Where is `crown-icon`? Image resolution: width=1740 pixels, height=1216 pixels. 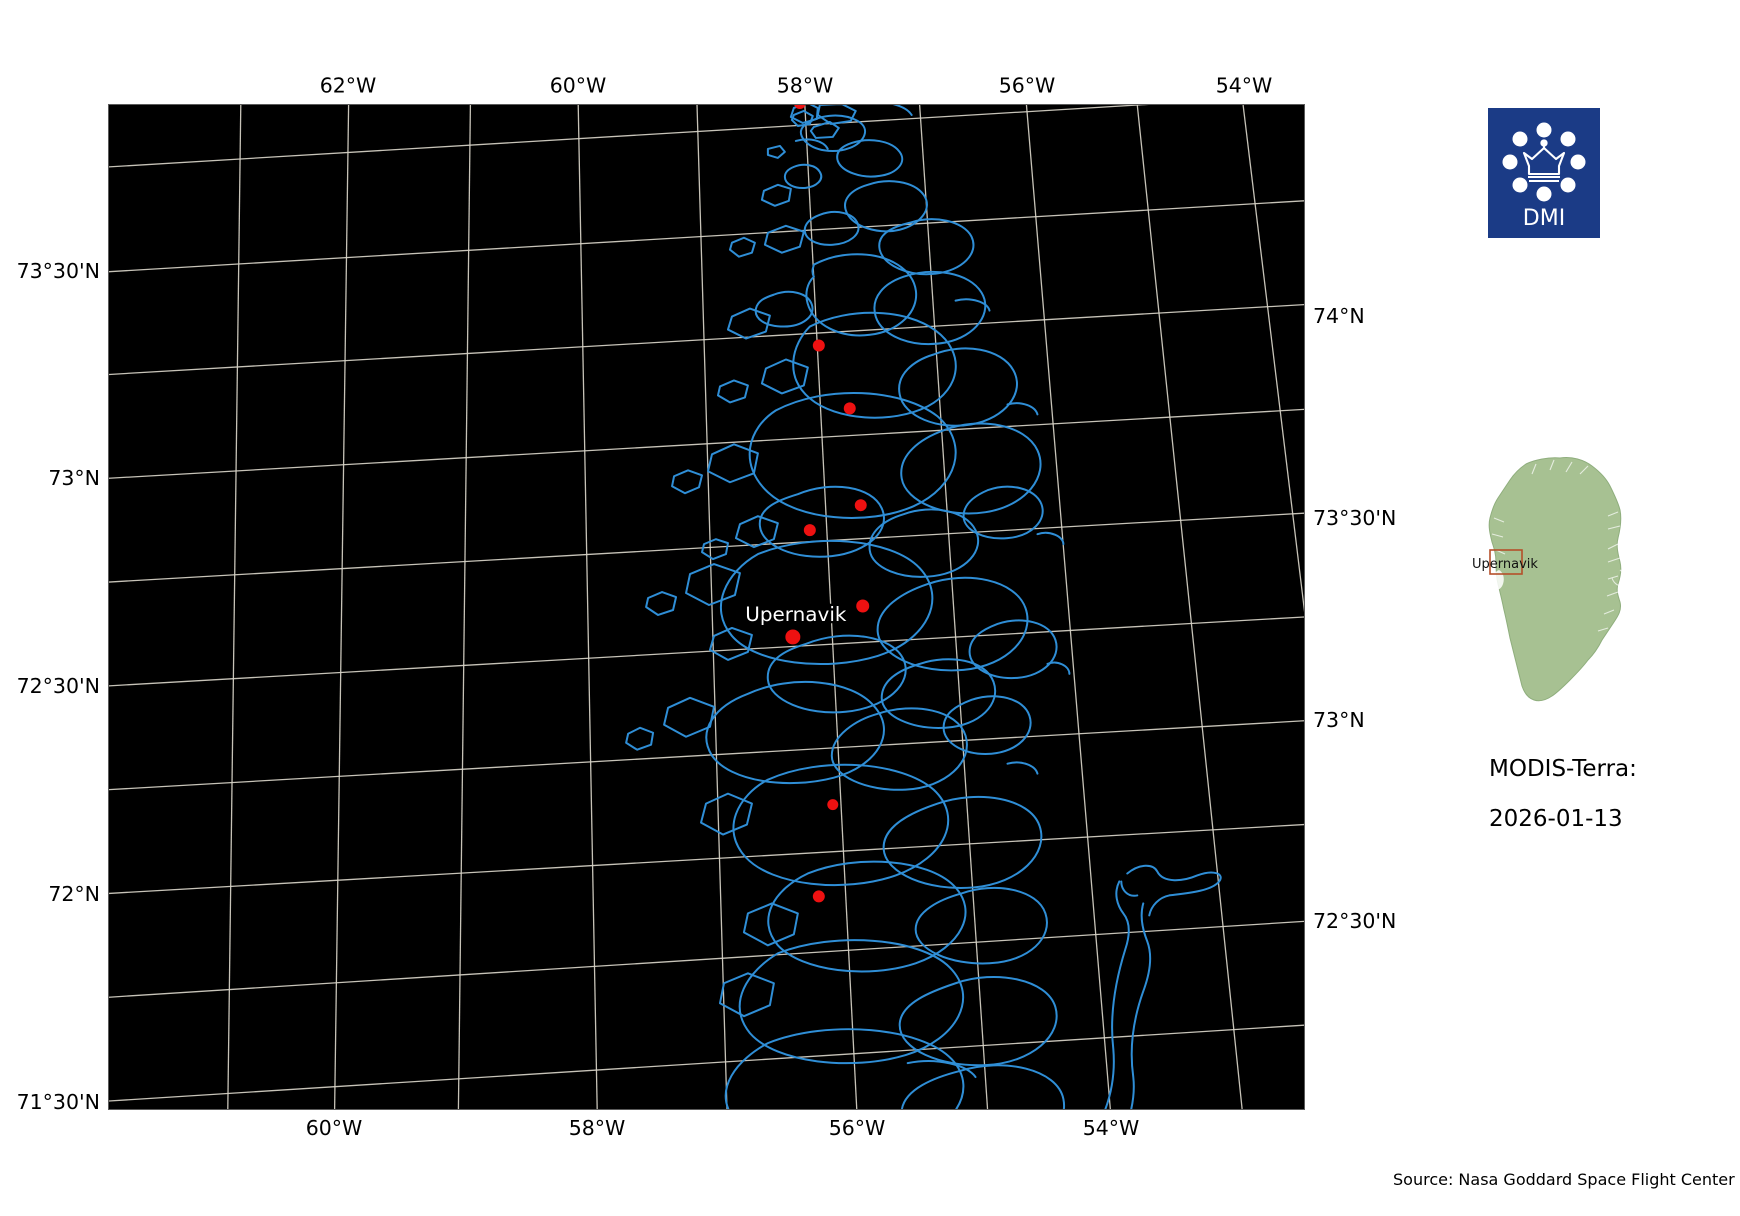
crown-icon is located at coordinates (1544, 161).